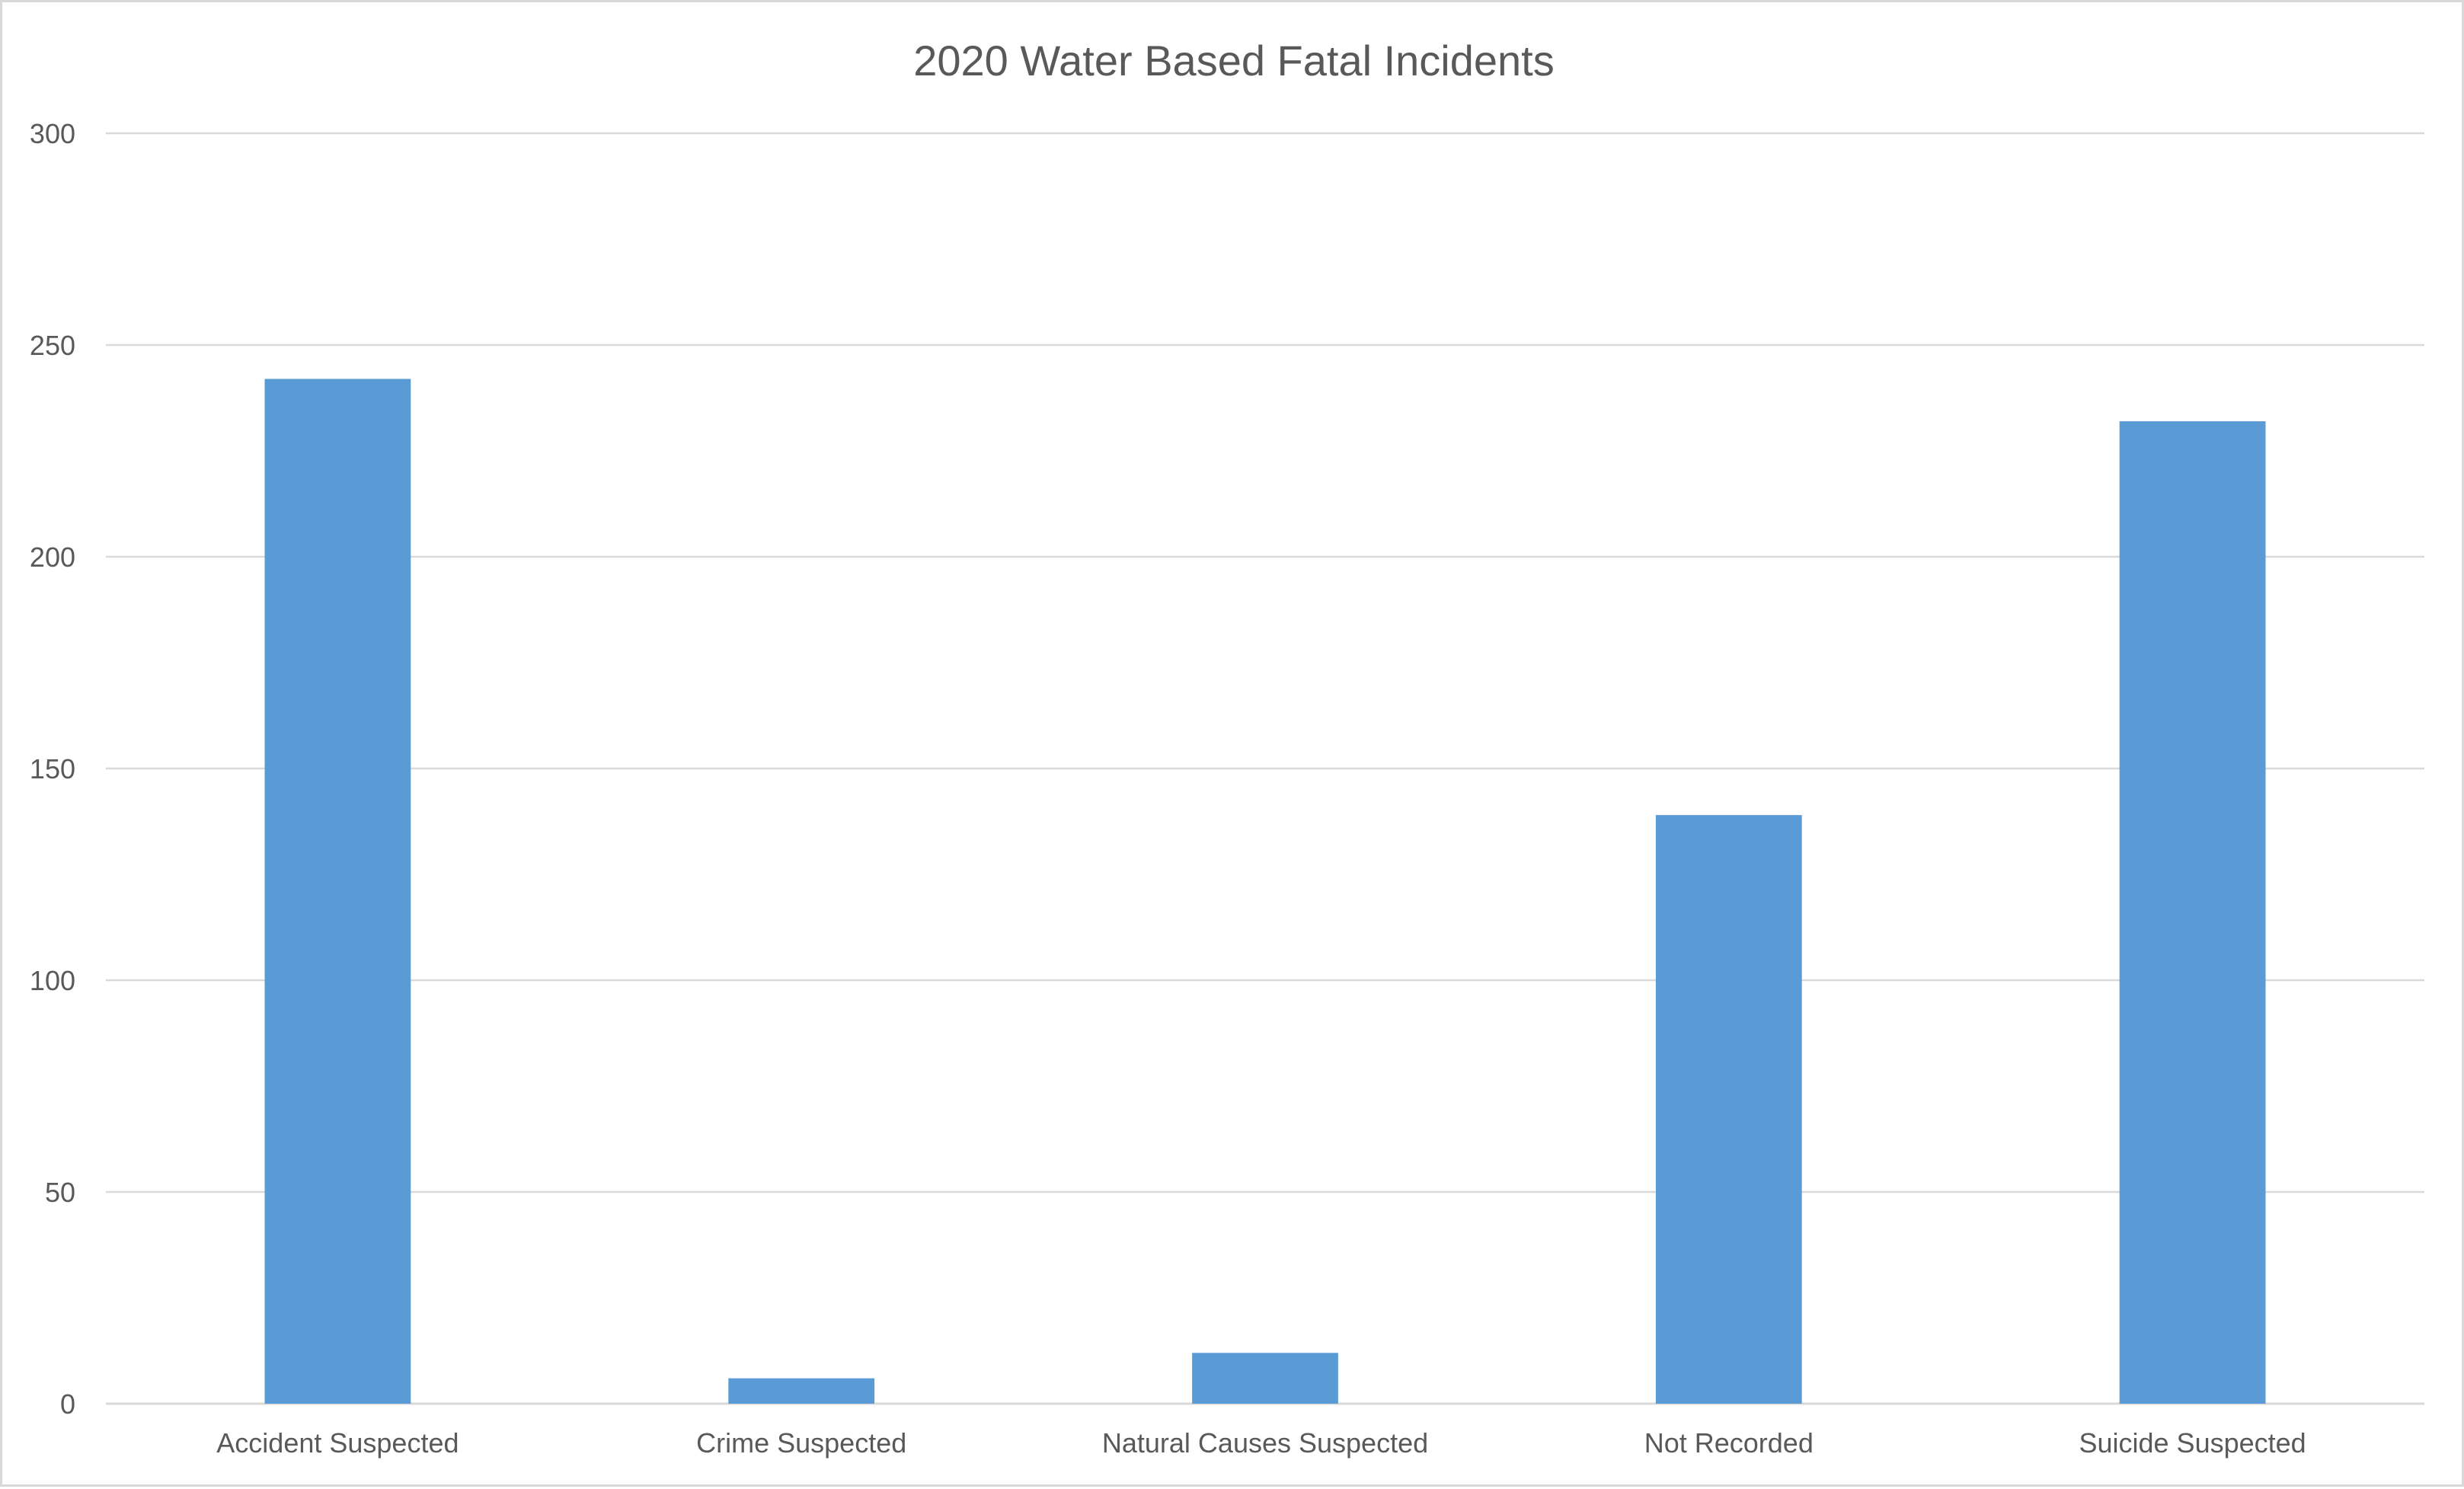 The width and height of the screenshot is (2464, 1489). Describe the element at coordinates (337, 892) in the screenshot. I see `bar-accident-suspected` at that location.